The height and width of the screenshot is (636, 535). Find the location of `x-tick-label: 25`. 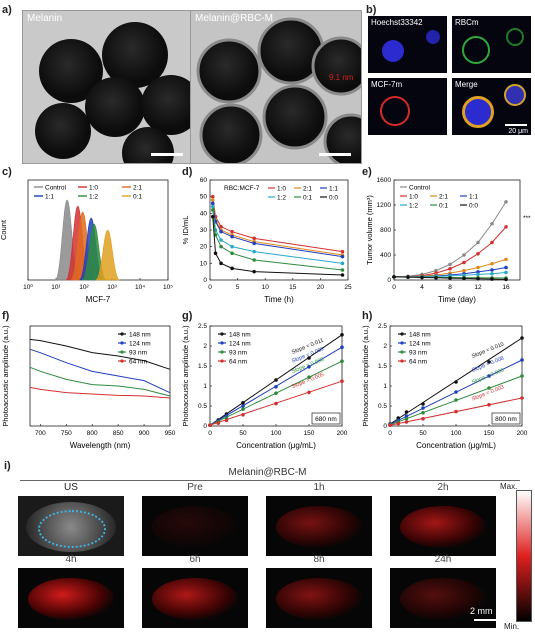

x-tick-label: 25 is located at coordinates (348, 287).